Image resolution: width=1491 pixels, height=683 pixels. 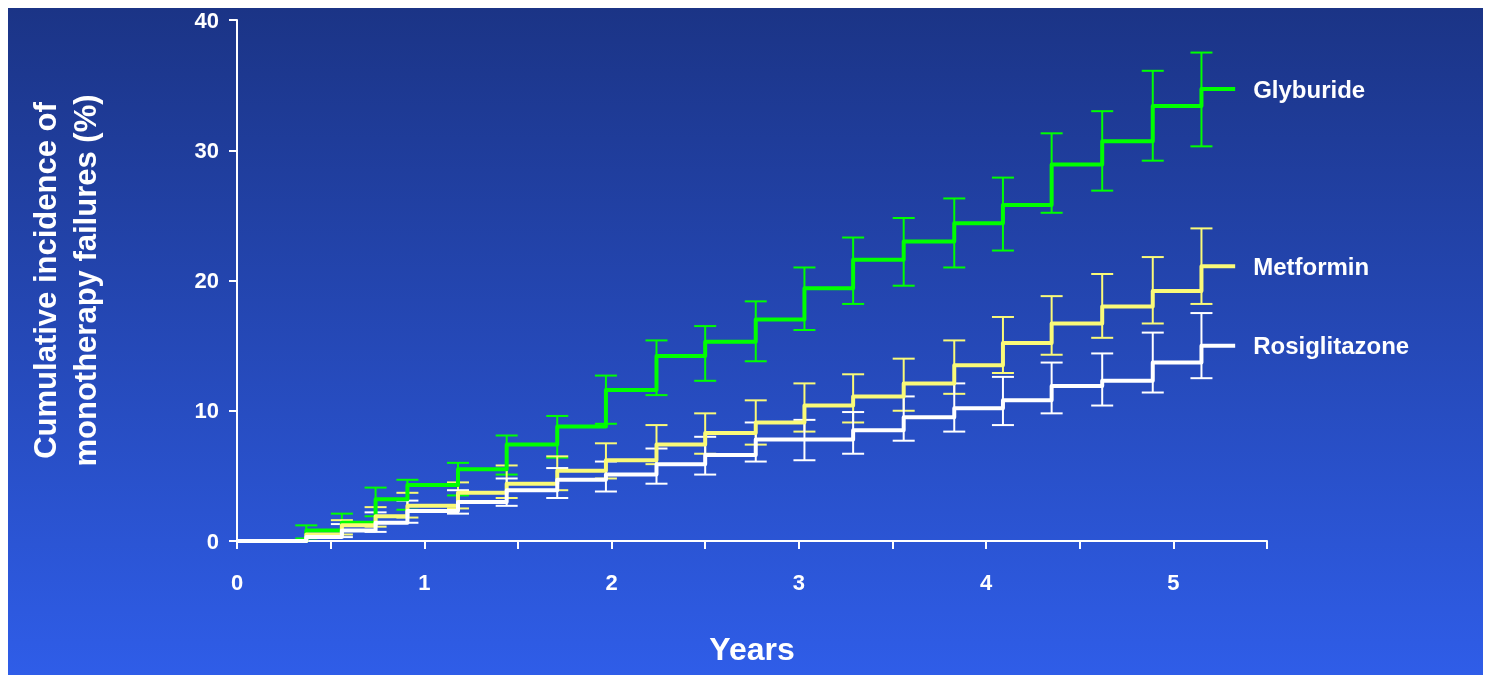 What do you see at coordinates (65, 280) in the screenshot?
I see `y-axis-title: Cumulative incidence of monotherapy failures (%)` at bounding box center [65, 280].